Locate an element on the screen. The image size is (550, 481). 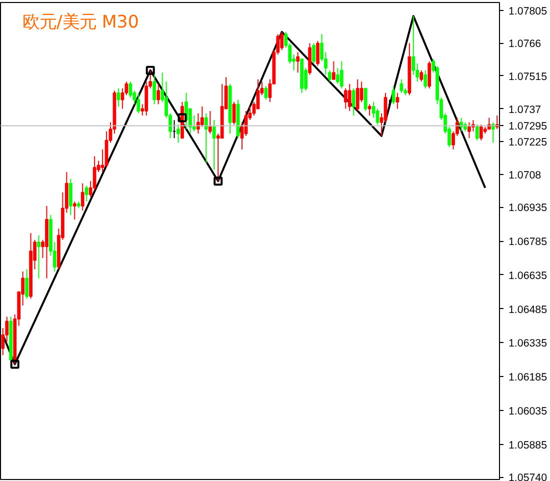
y-tick-label: 1.06935 is located at coordinates (528, 208).